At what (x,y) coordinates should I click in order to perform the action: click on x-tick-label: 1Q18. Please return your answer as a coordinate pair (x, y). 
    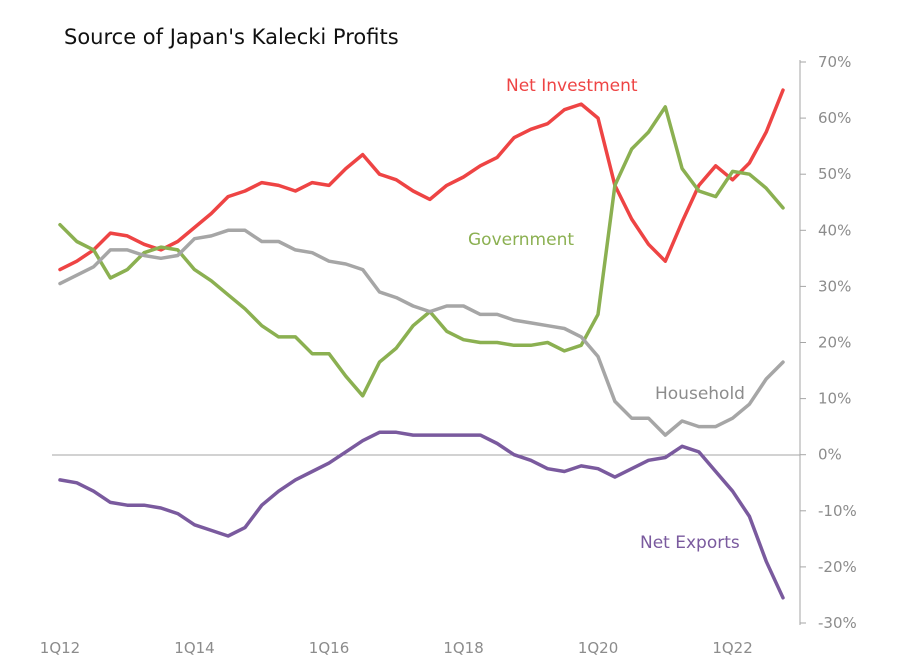
    Looking at the image, I should click on (463, 648).